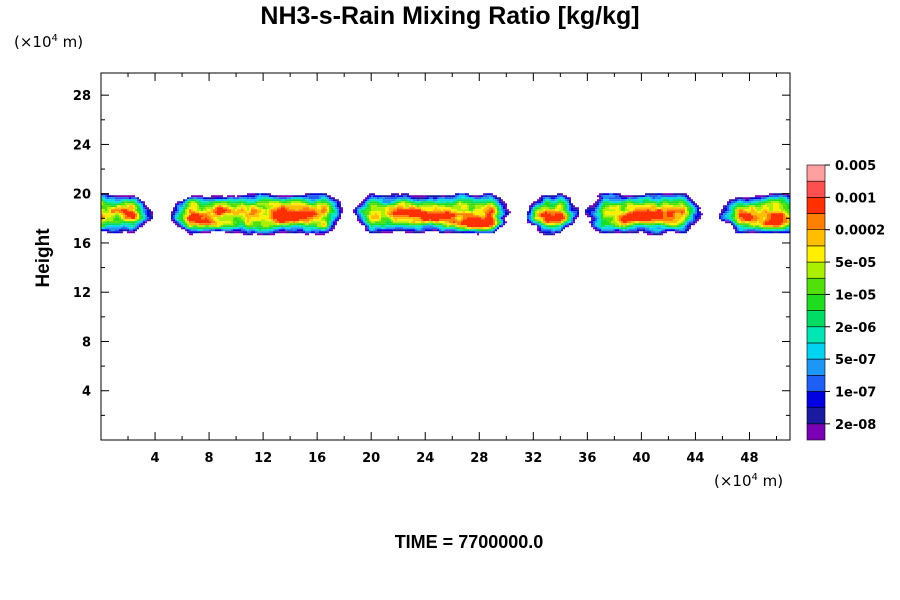 The image size is (900, 600). I want to click on colorbar-swatch, so click(816, 432).